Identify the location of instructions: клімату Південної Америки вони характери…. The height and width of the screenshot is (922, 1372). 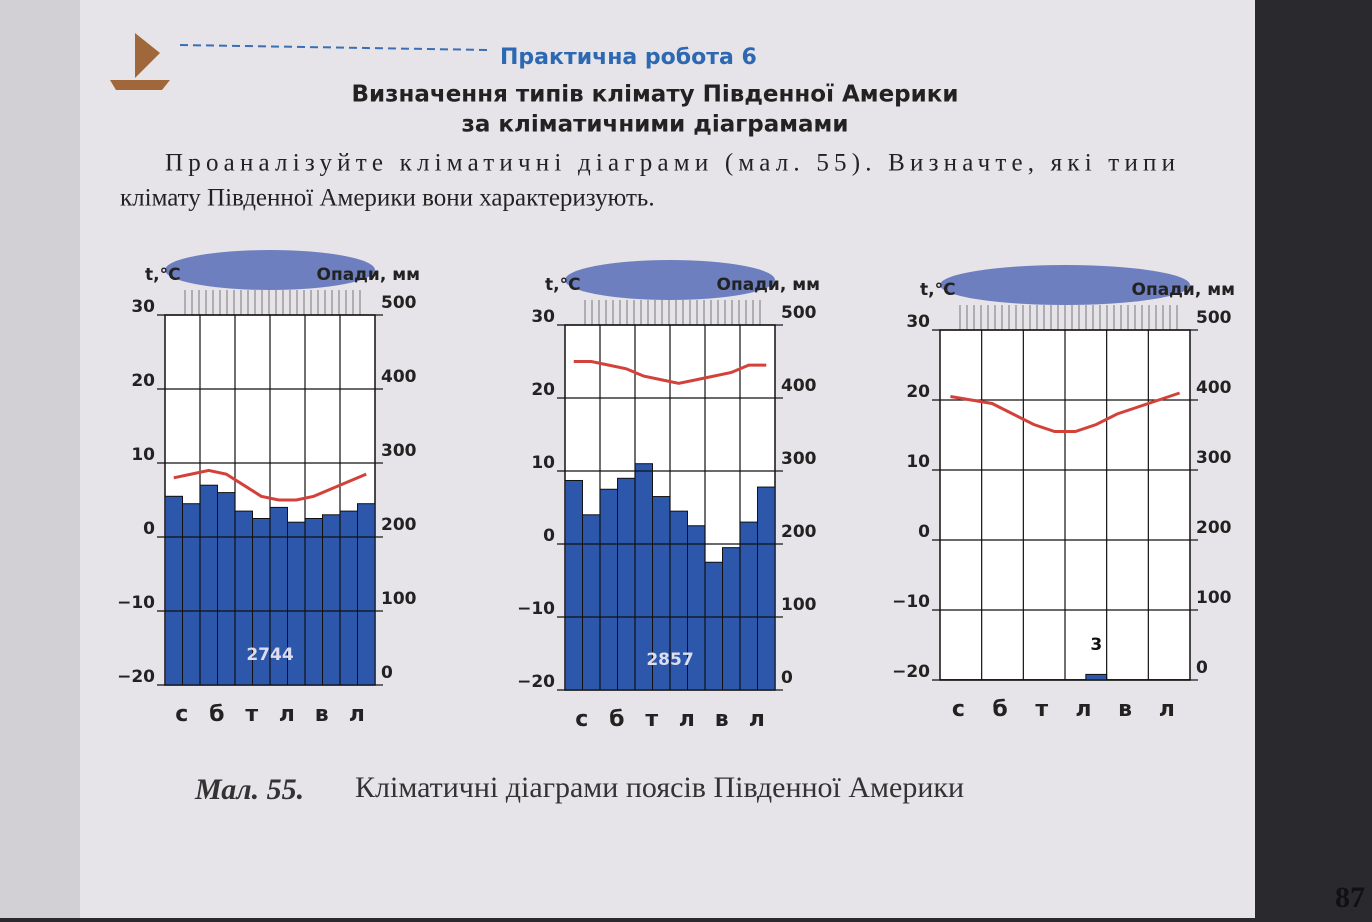
(387, 198).